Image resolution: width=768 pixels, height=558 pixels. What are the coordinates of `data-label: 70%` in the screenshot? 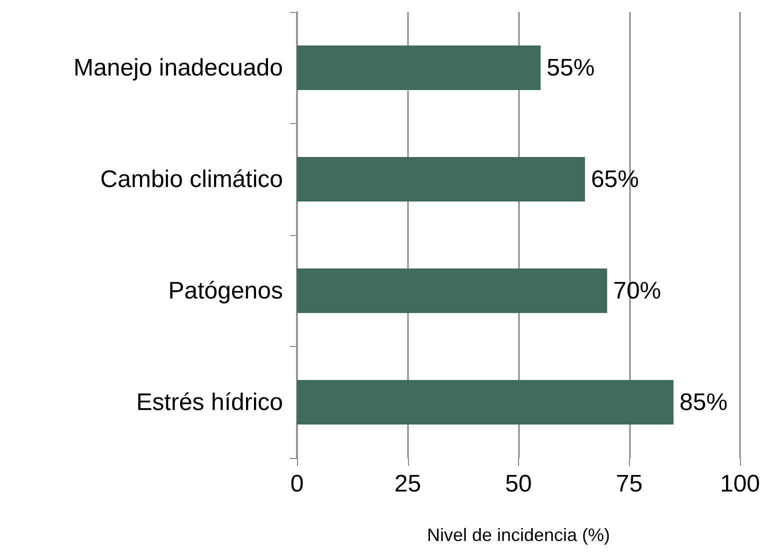 It's located at (637, 290).